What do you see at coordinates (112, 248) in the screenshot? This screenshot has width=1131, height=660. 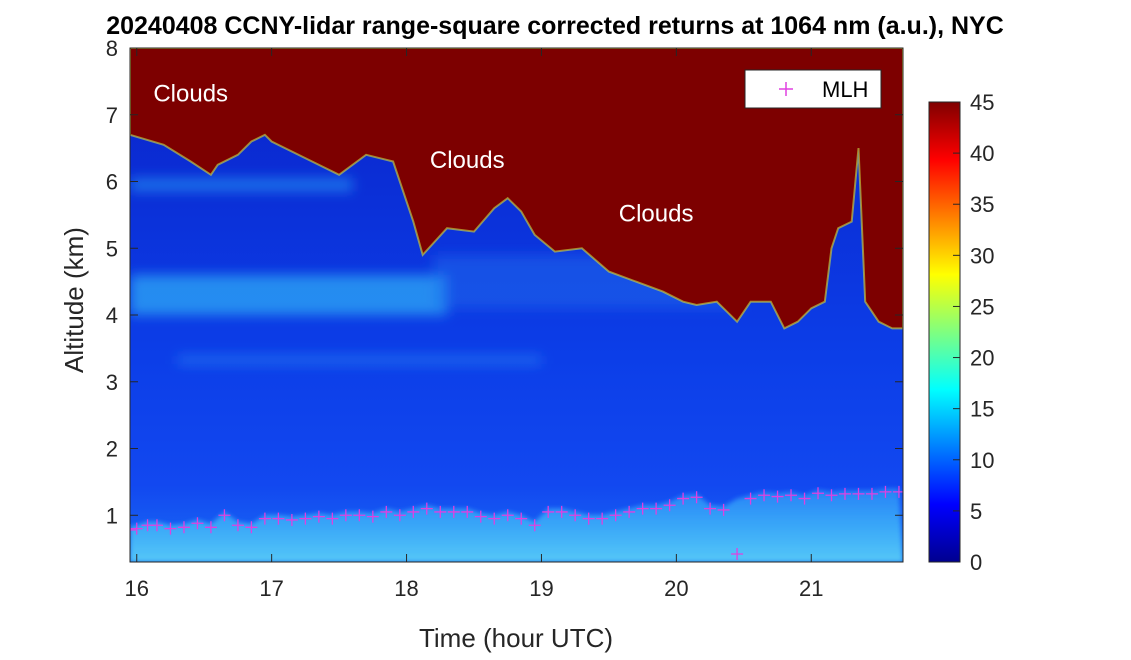 I see `y-tick-label: 5` at bounding box center [112, 248].